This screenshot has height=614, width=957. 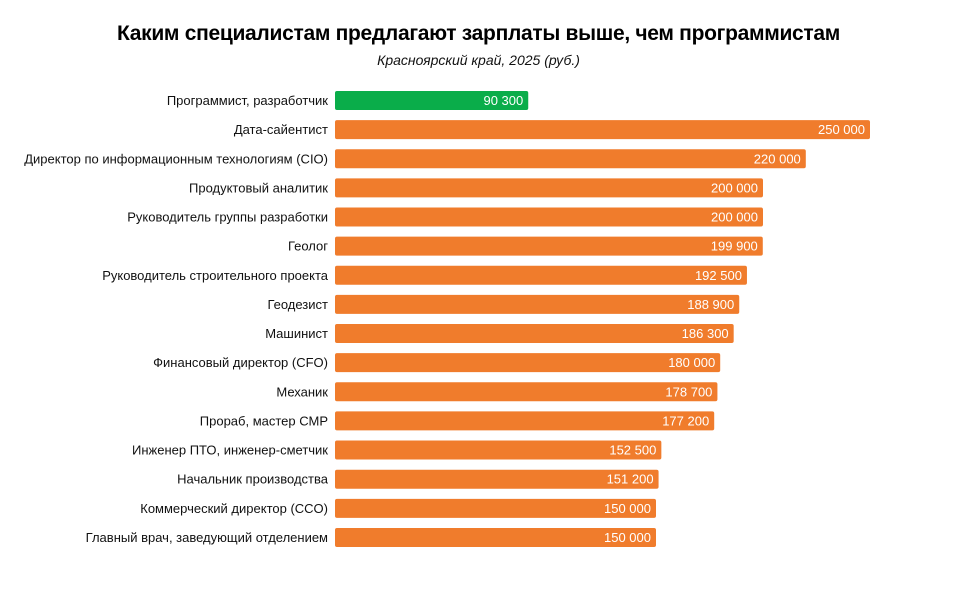 What do you see at coordinates (308, 246) in the screenshot?
I see `category-label: Геолог` at bounding box center [308, 246].